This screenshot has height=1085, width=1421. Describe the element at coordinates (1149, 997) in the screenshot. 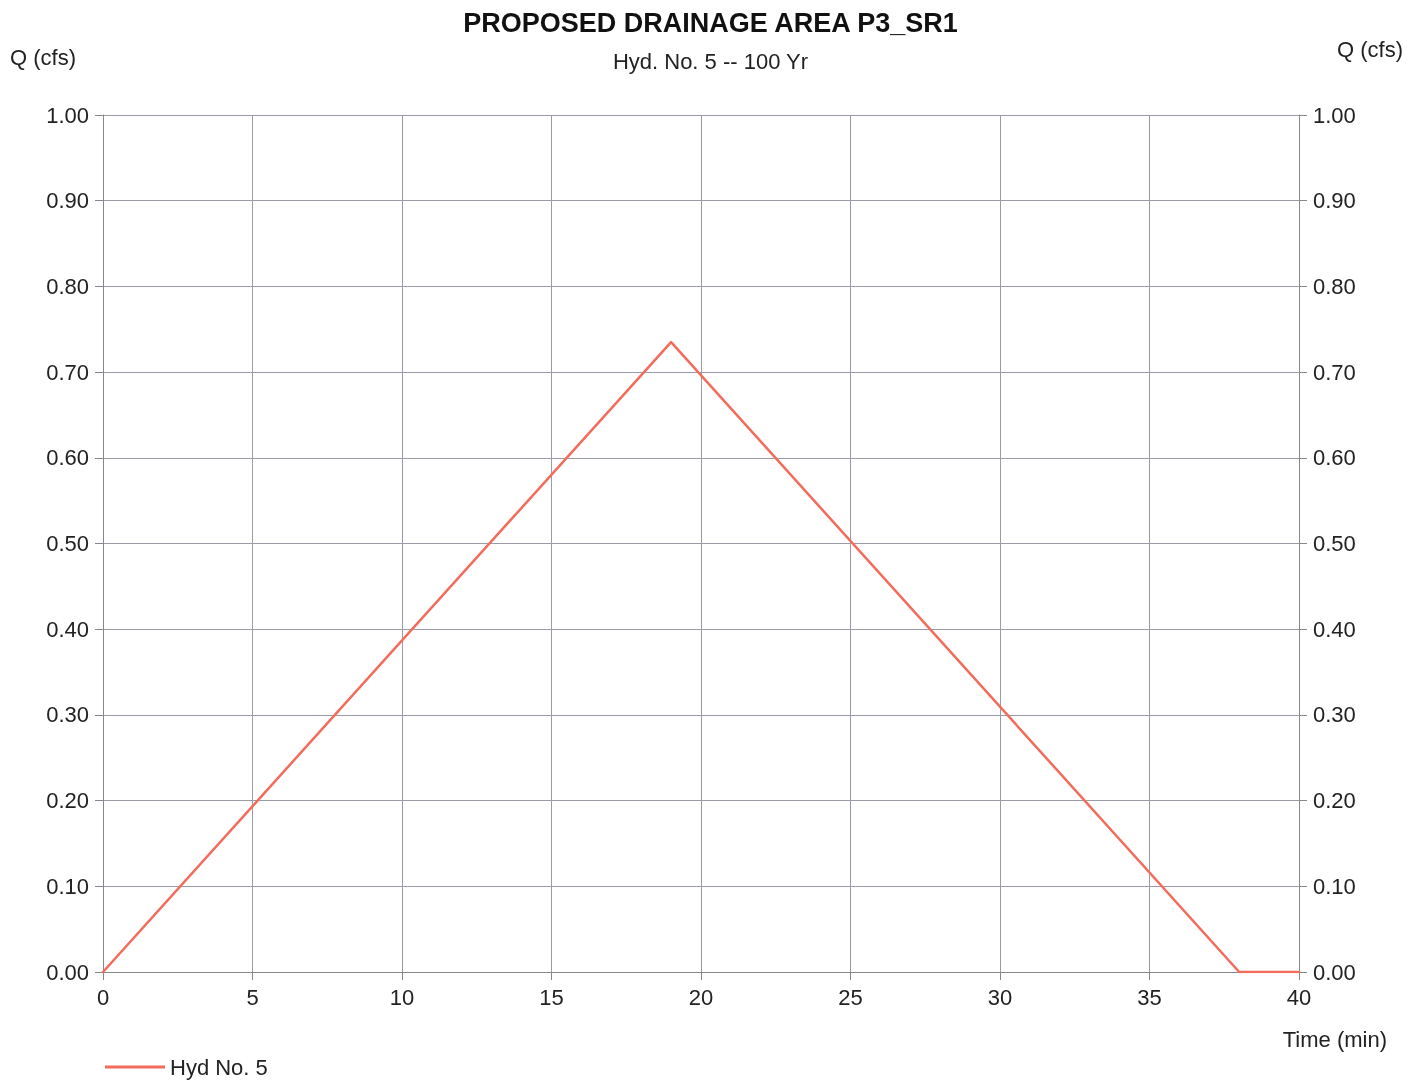

I see `x-tick-label: 35` at that location.